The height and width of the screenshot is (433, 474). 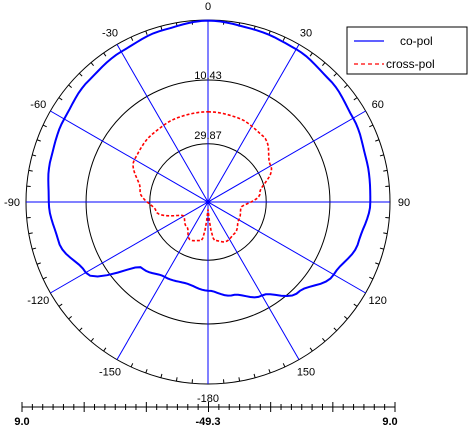 What do you see at coordinates (206, 415) in the screenshot?
I see `radial-scale-axis: 9.0 -49.3 9.0` at bounding box center [206, 415].